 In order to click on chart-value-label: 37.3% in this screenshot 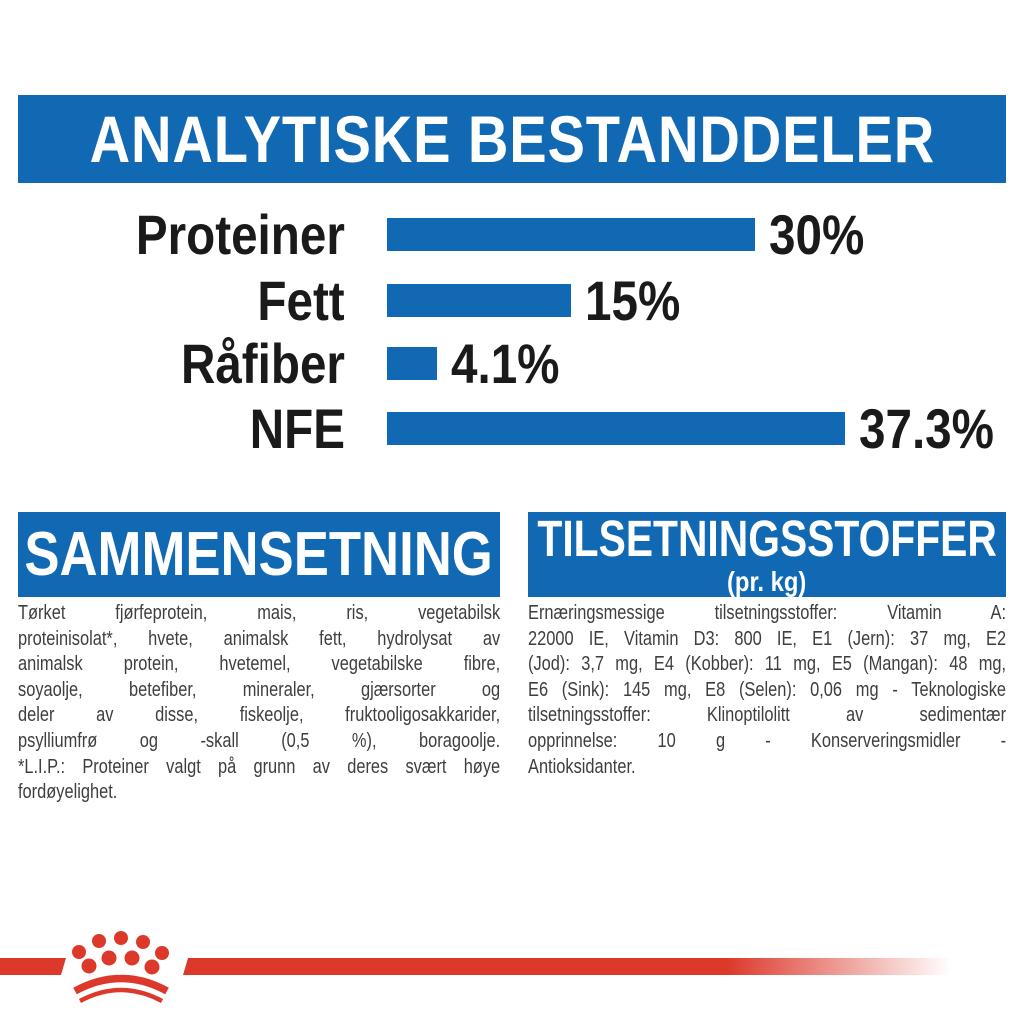, I will do `click(926, 428)`.